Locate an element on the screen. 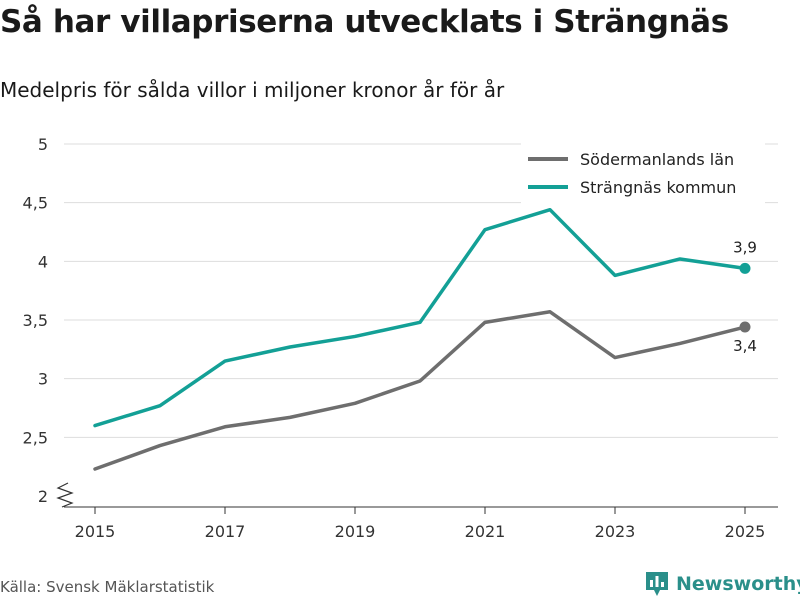  series-end-label: 3,4 is located at coordinates (745, 346).